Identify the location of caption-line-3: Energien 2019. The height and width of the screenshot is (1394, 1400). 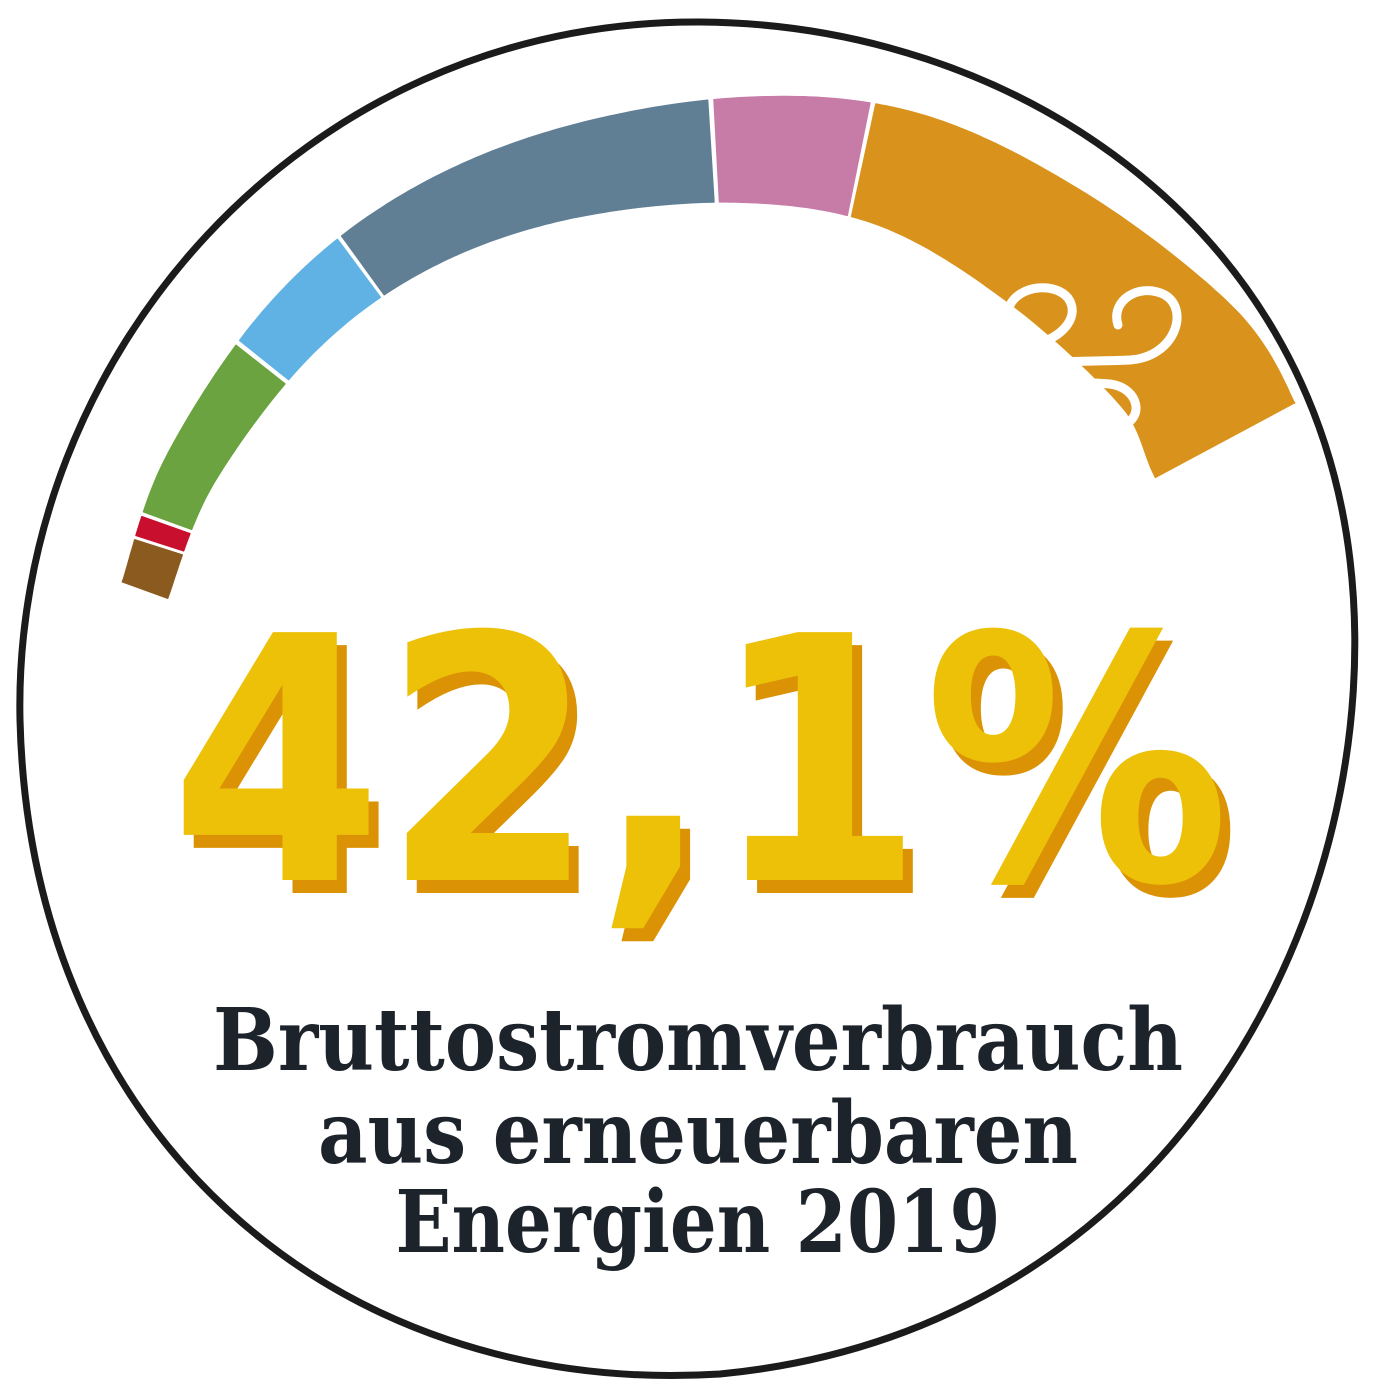
(698, 1222).